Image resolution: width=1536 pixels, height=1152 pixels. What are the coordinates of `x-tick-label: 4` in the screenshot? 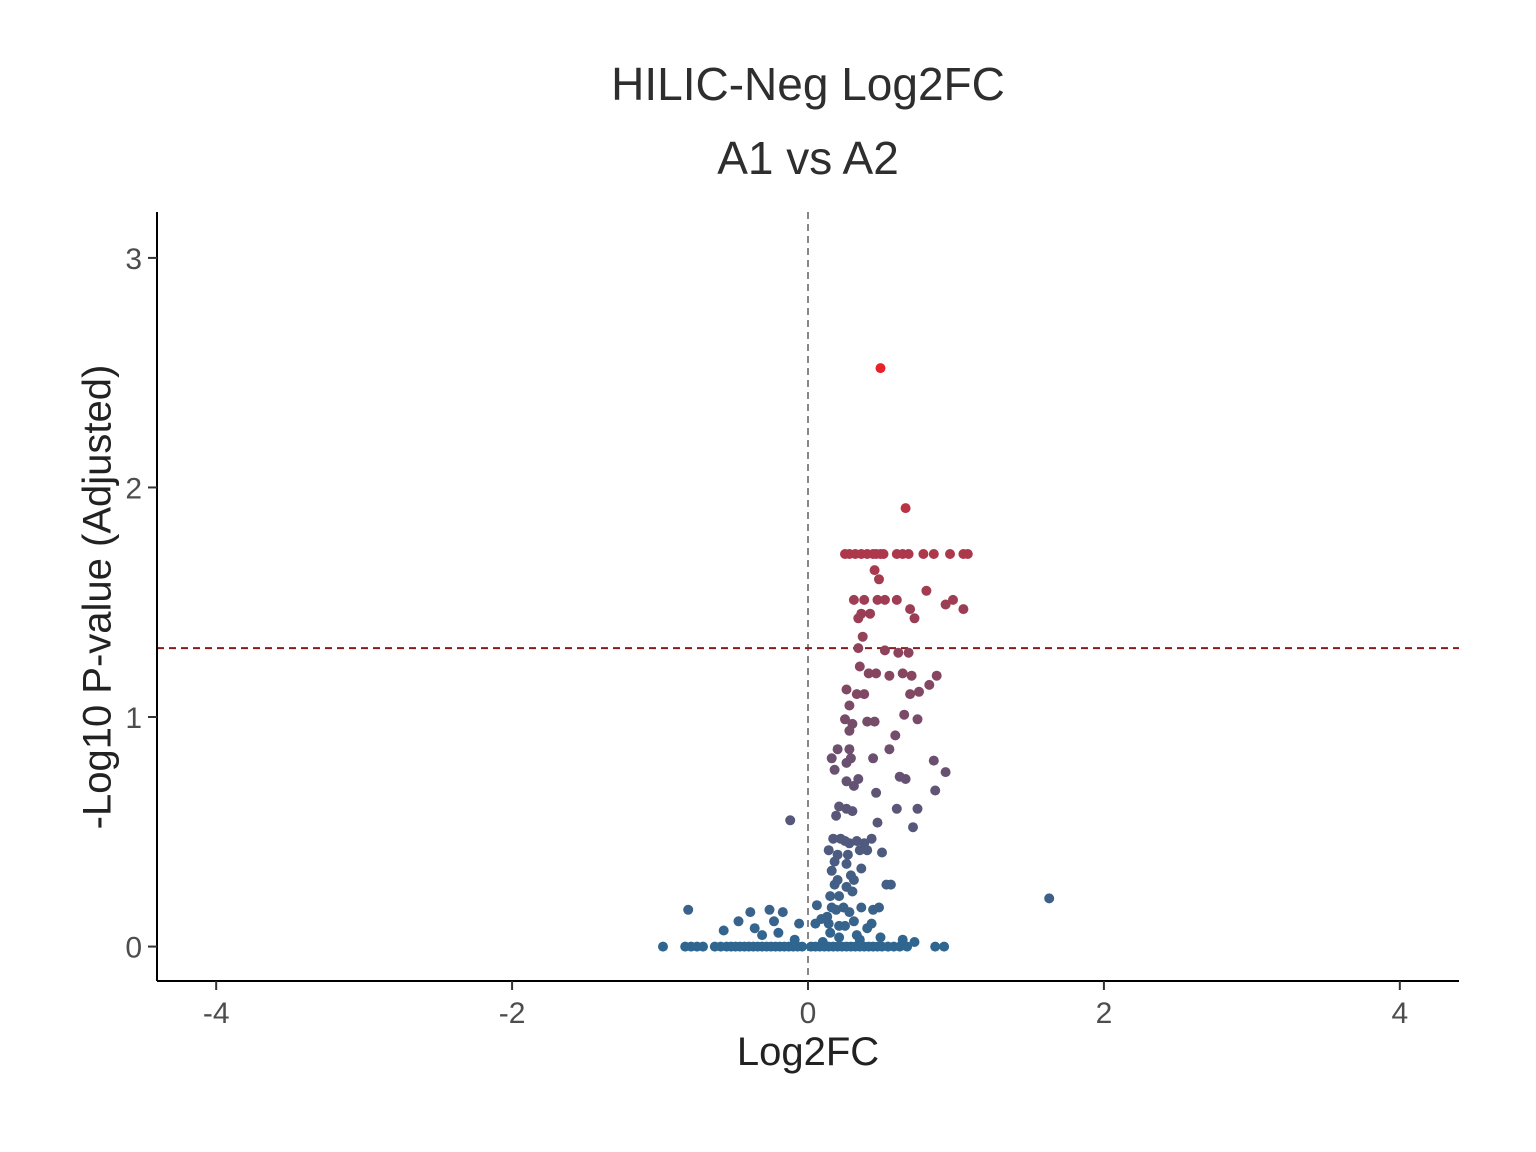 It's located at (1399, 1013).